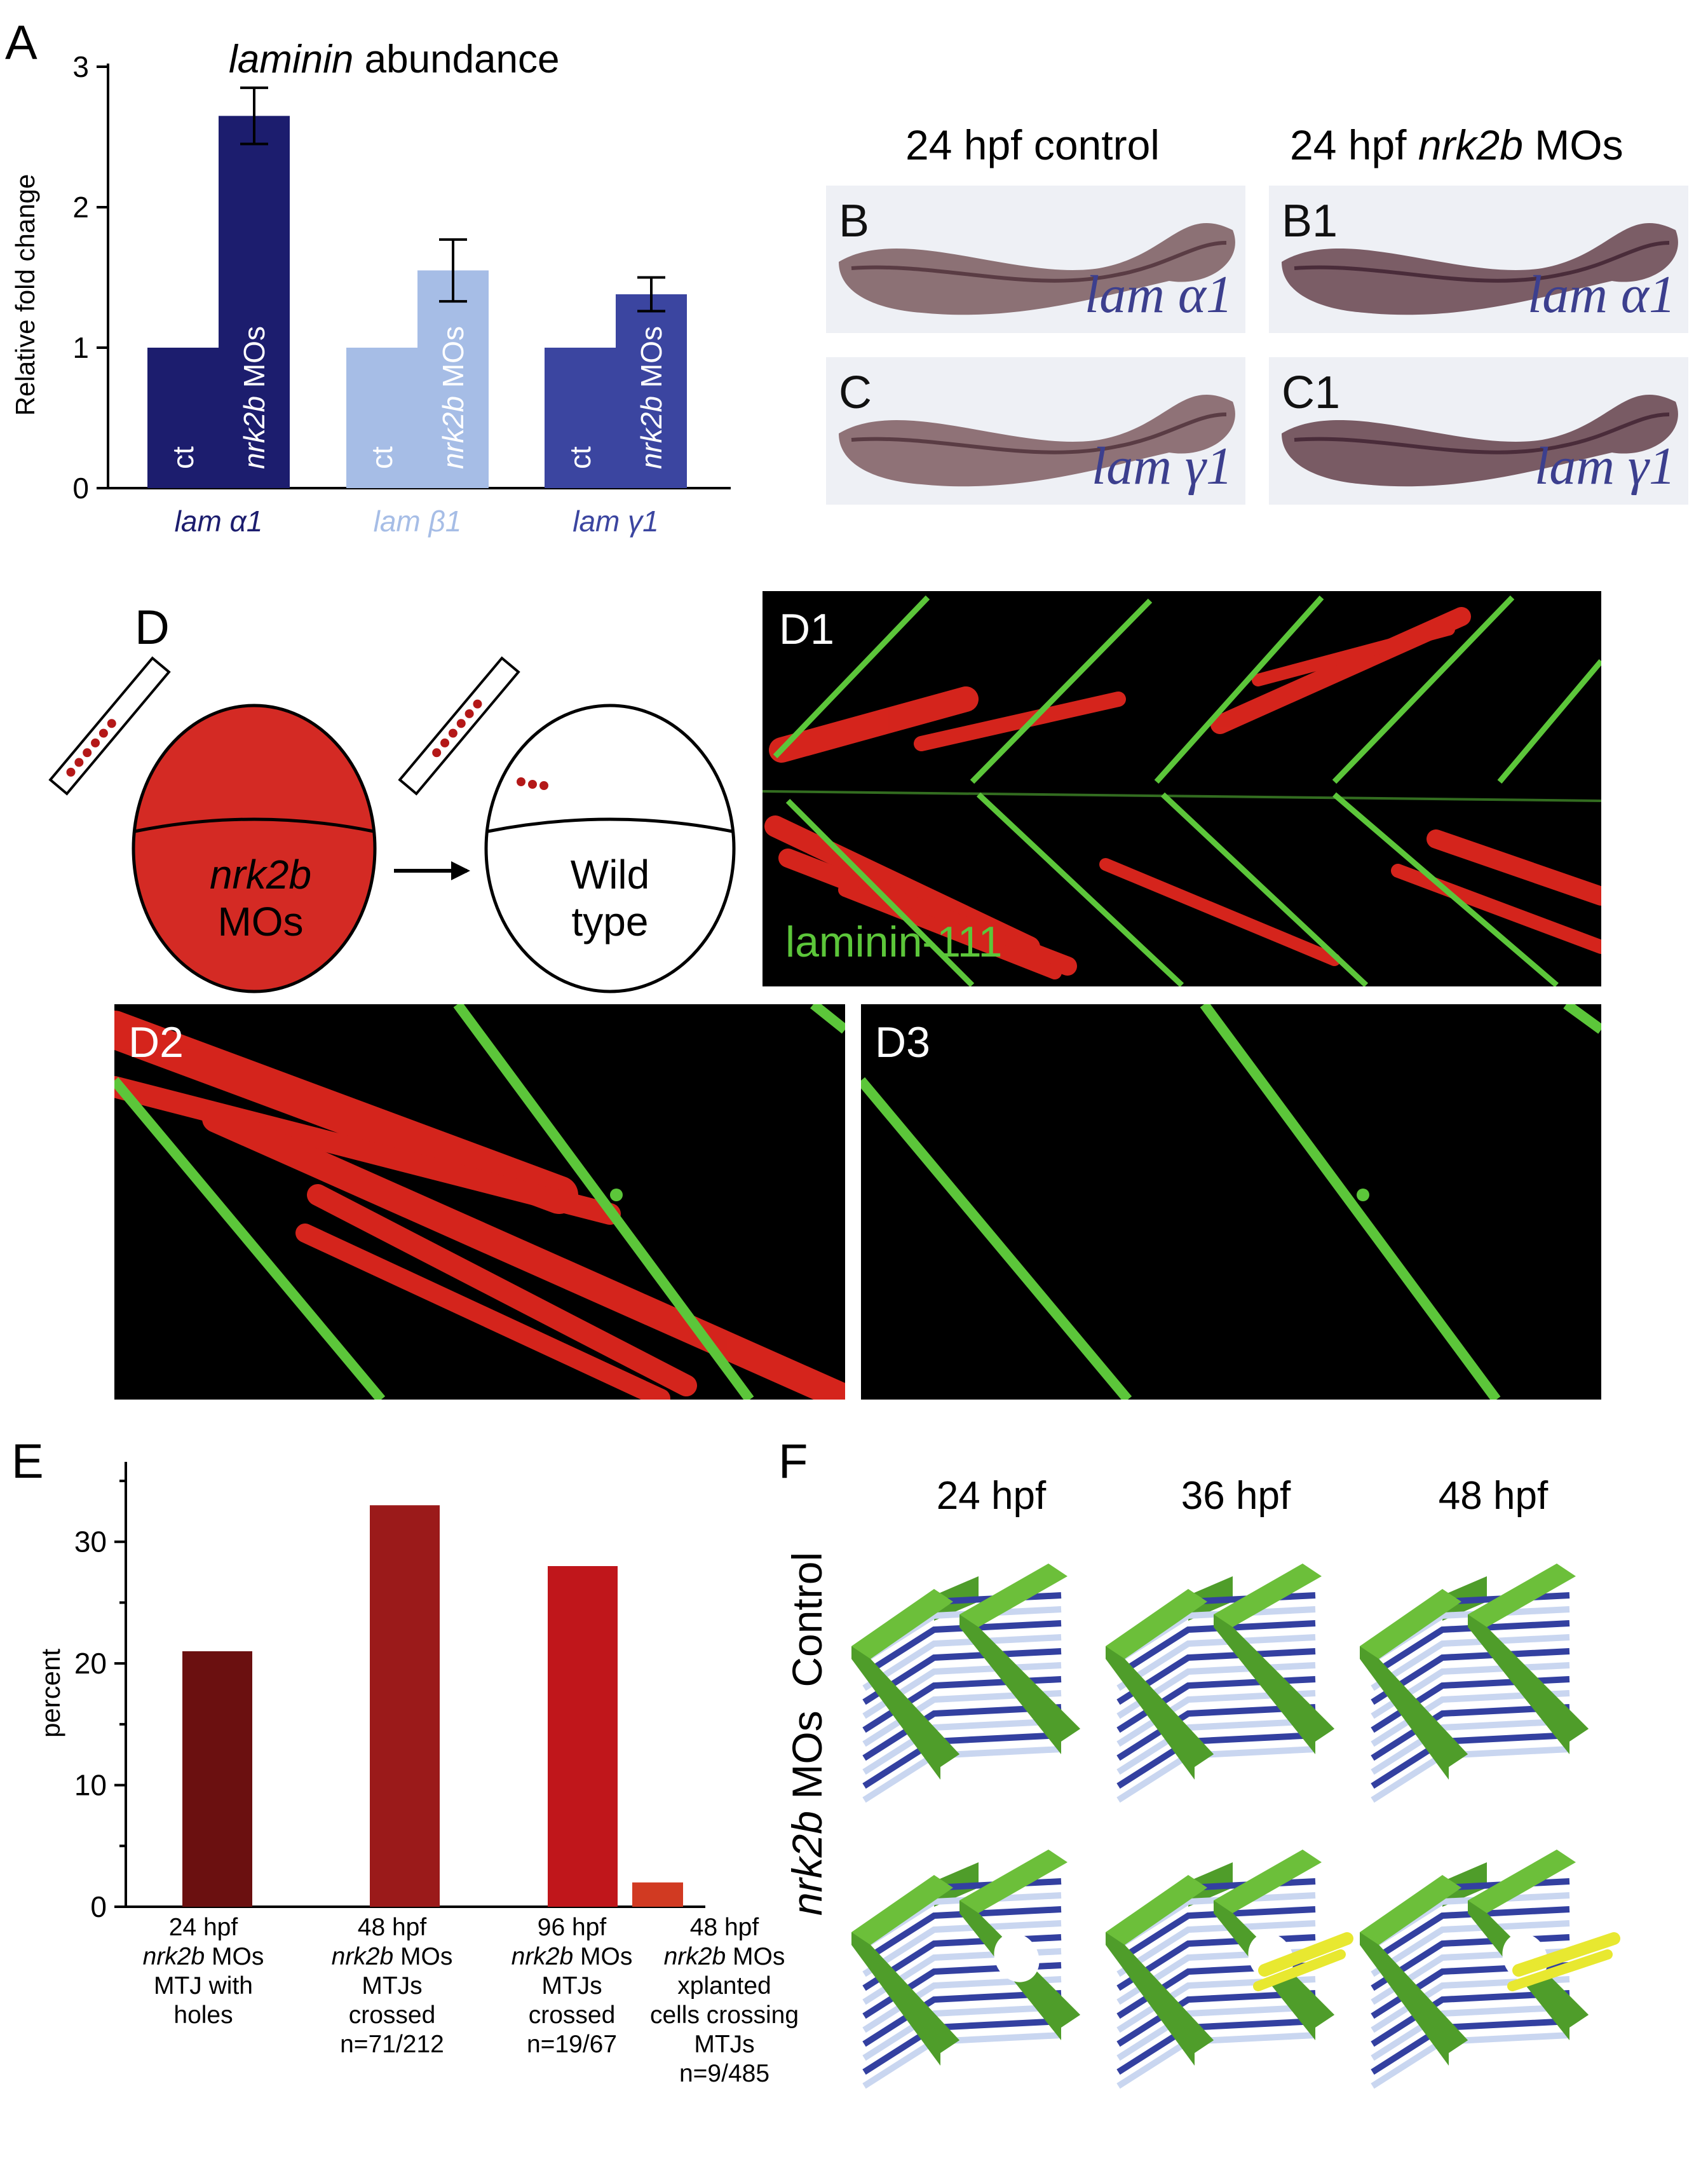 The width and height of the screenshot is (1708, 2161). What do you see at coordinates (755, 1957) in the screenshot?
I see `panel-e-xlabel-3-line2-rest: MOs` at bounding box center [755, 1957].